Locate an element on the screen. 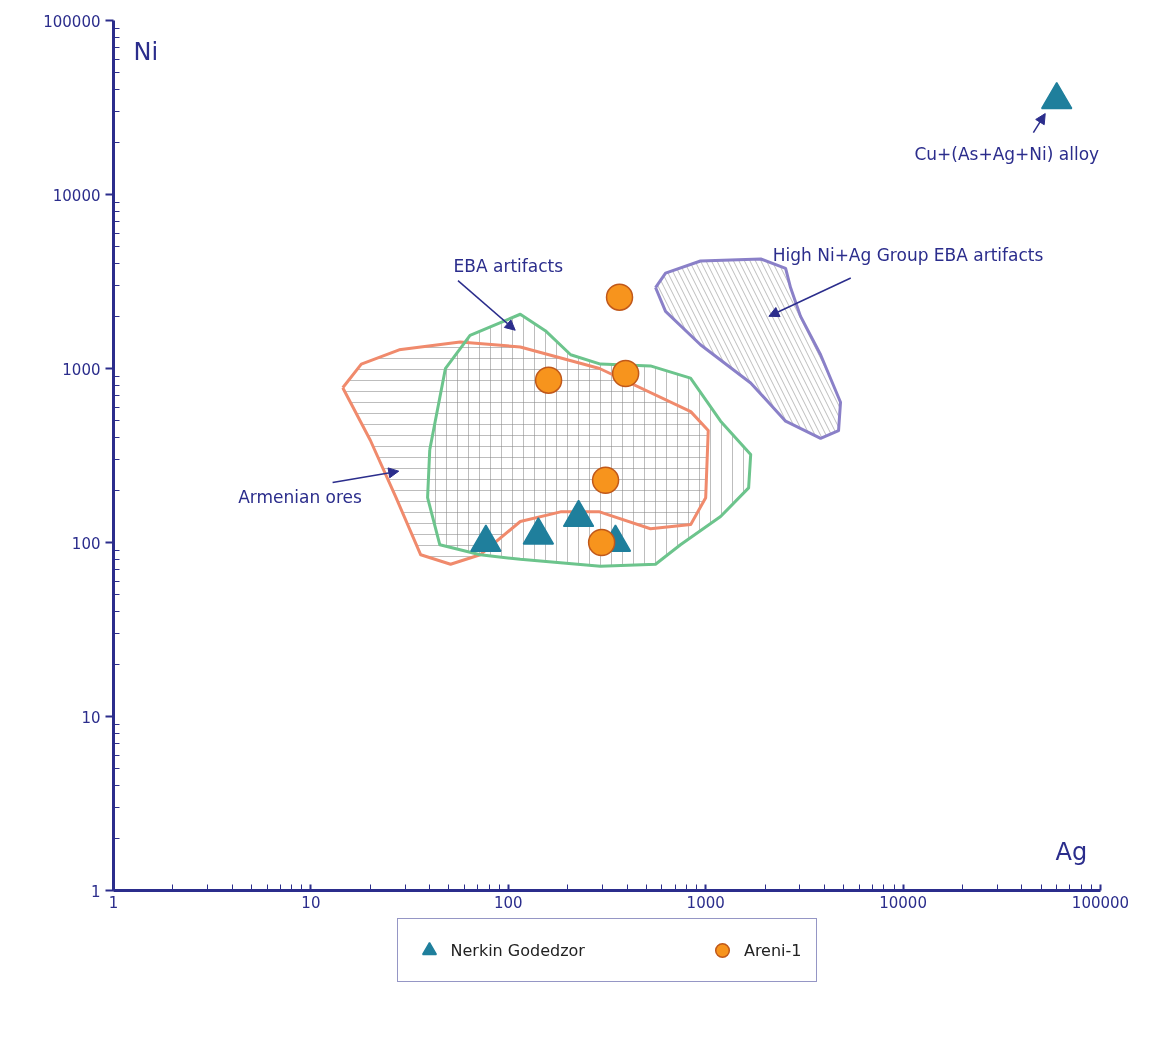 This screenshot has height=1064, width=1156. x-tick-label: 10 is located at coordinates (311, 902).